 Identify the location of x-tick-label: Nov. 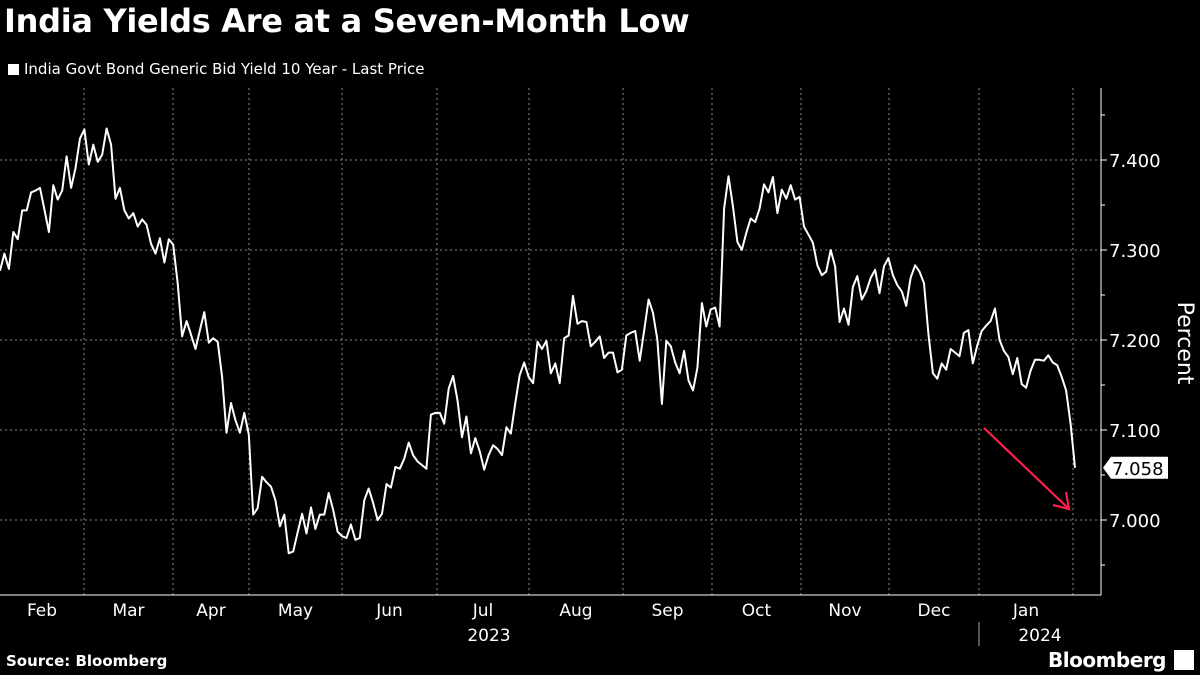
(844, 611).